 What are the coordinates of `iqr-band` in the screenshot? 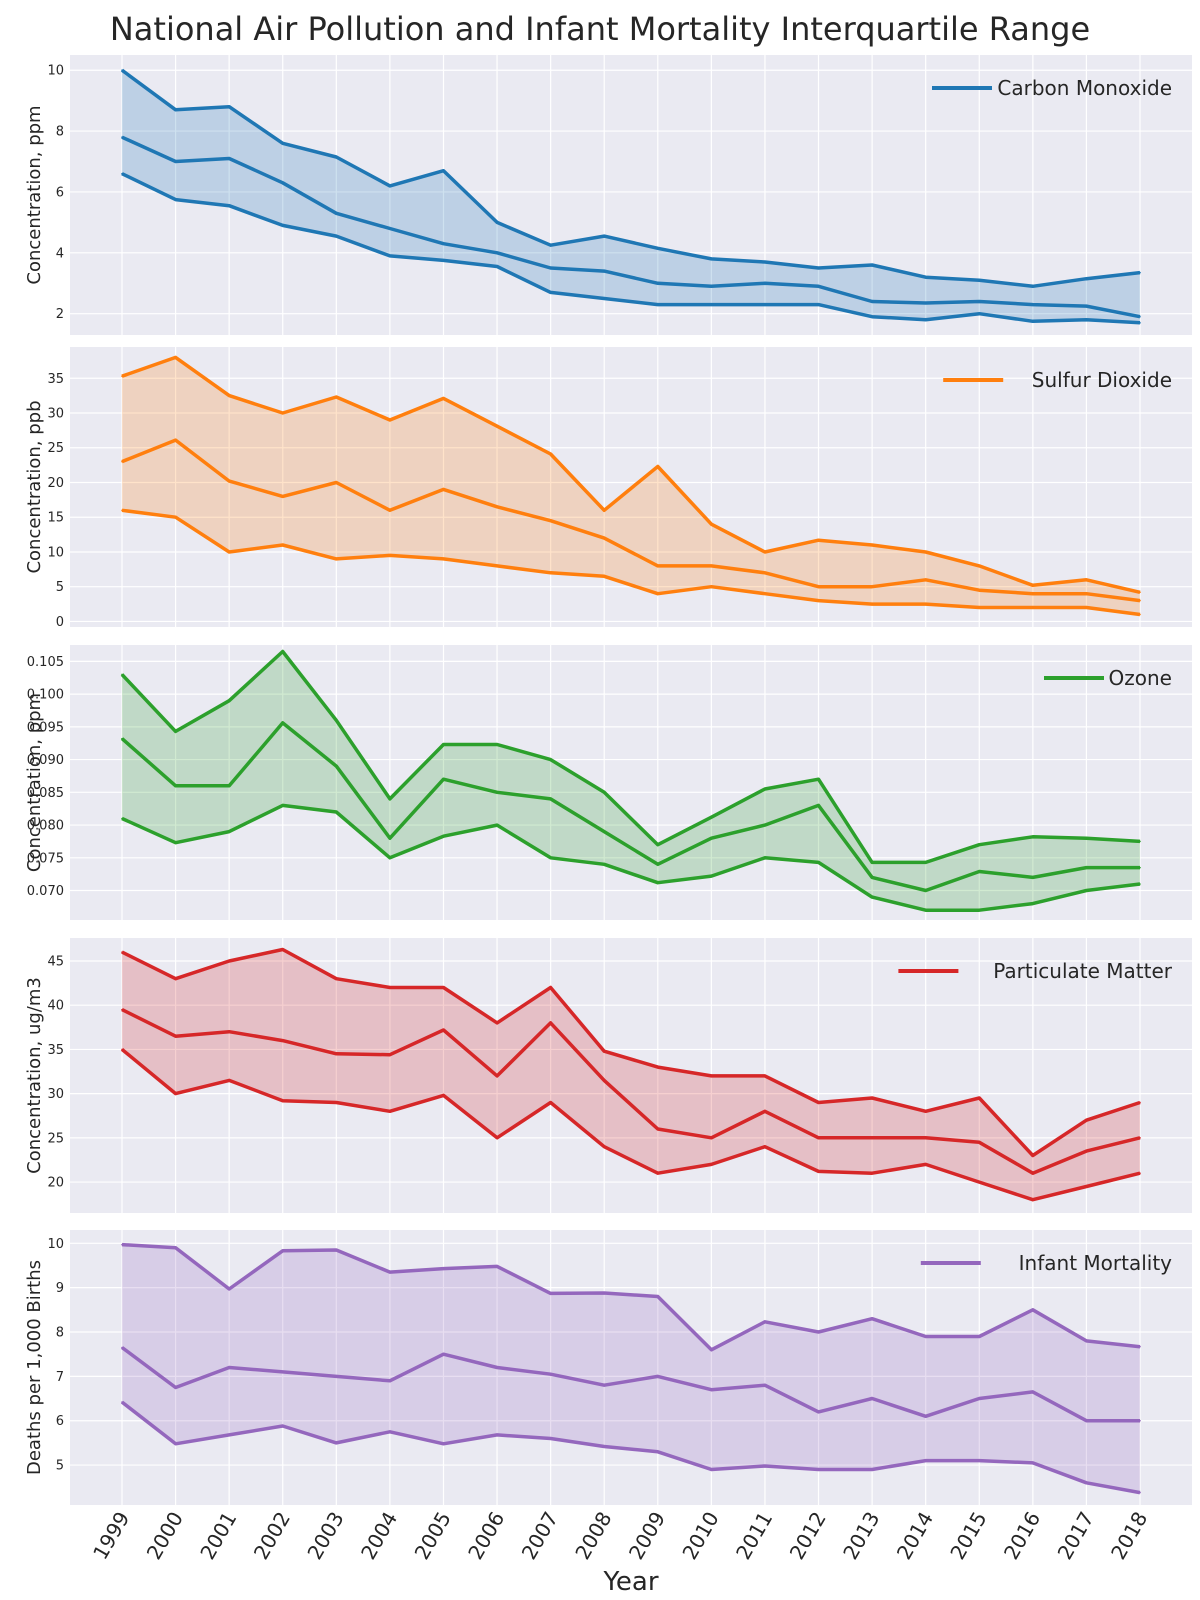 It's located at (631, 1368).